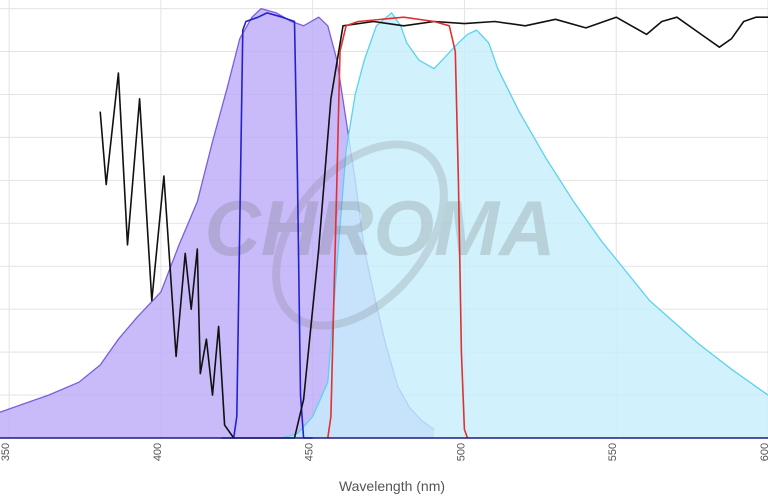 This screenshot has height=500, width=768. What do you see at coordinates (310, 452) in the screenshot?
I see `x-tick-label: 450` at bounding box center [310, 452].